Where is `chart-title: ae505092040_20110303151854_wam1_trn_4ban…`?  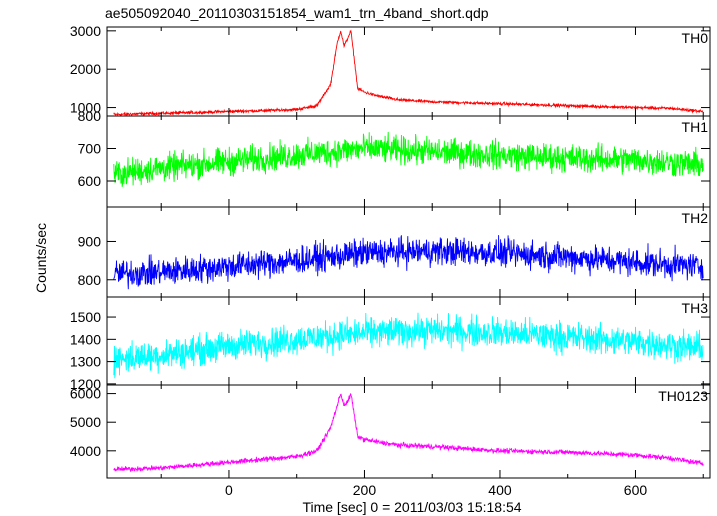
chart-title: ae505092040_20110303151854_wam1_trn_4ban… is located at coordinates (297, 13).